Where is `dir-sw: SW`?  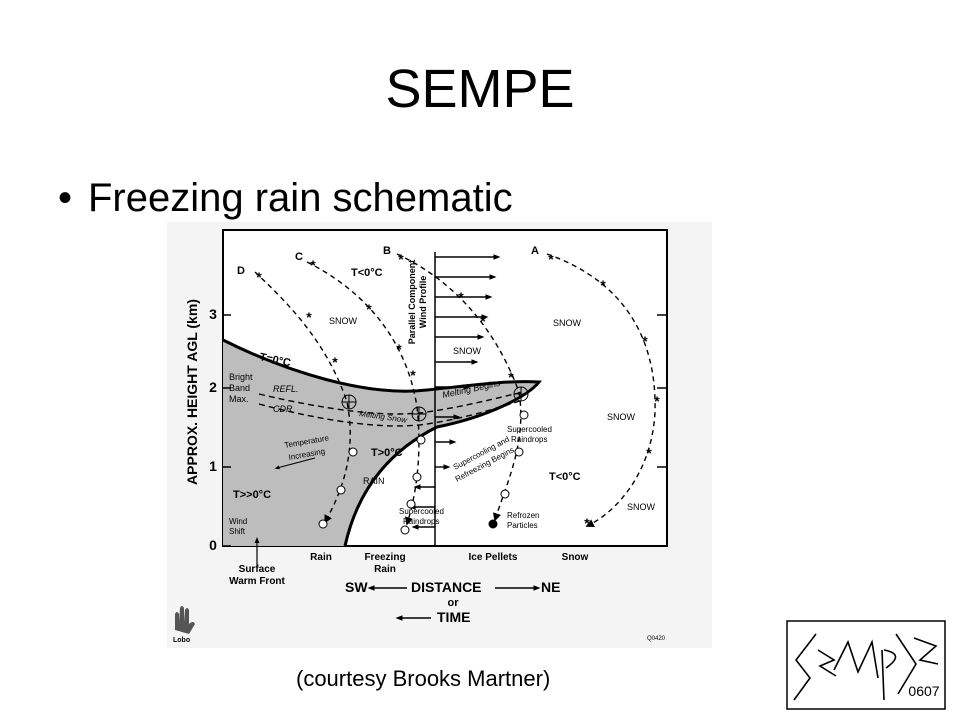
dir-sw: SW is located at coordinates (356, 587).